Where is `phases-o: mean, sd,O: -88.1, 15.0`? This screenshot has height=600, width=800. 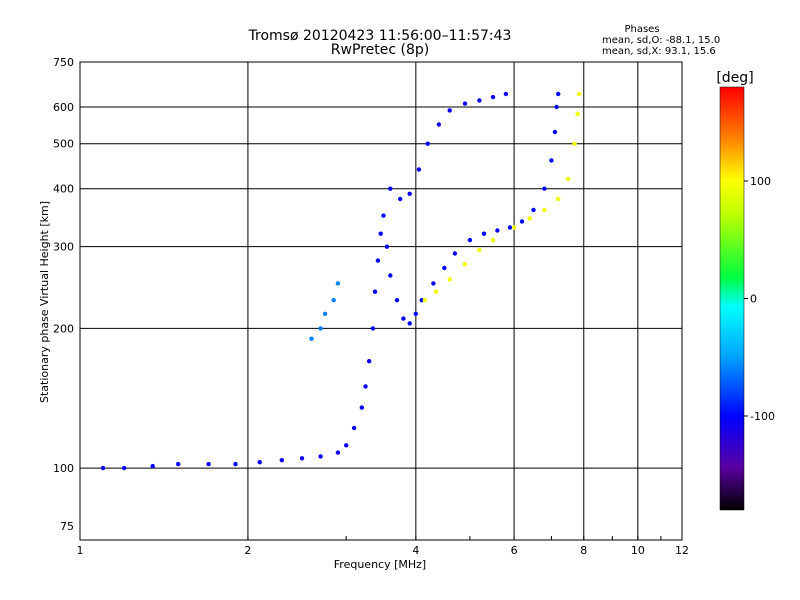 phases-o: mean, sd,O: -88.1, 15.0 is located at coordinates (661, 40).